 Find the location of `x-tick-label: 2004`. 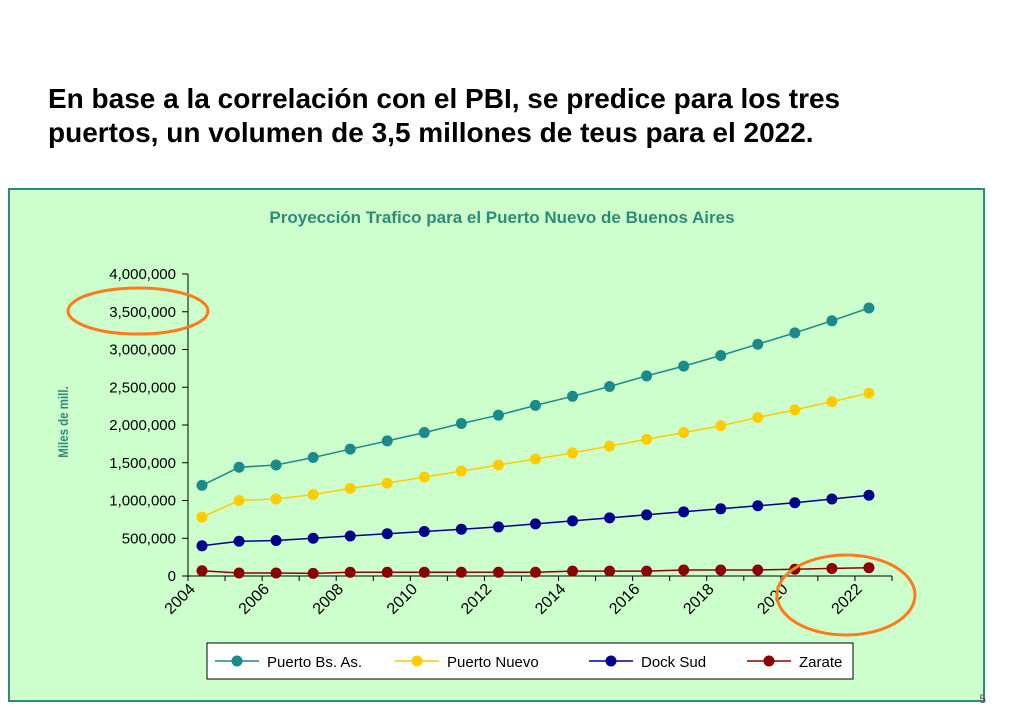

x-tick-label: 2004 is located at coordinates (180, 599).